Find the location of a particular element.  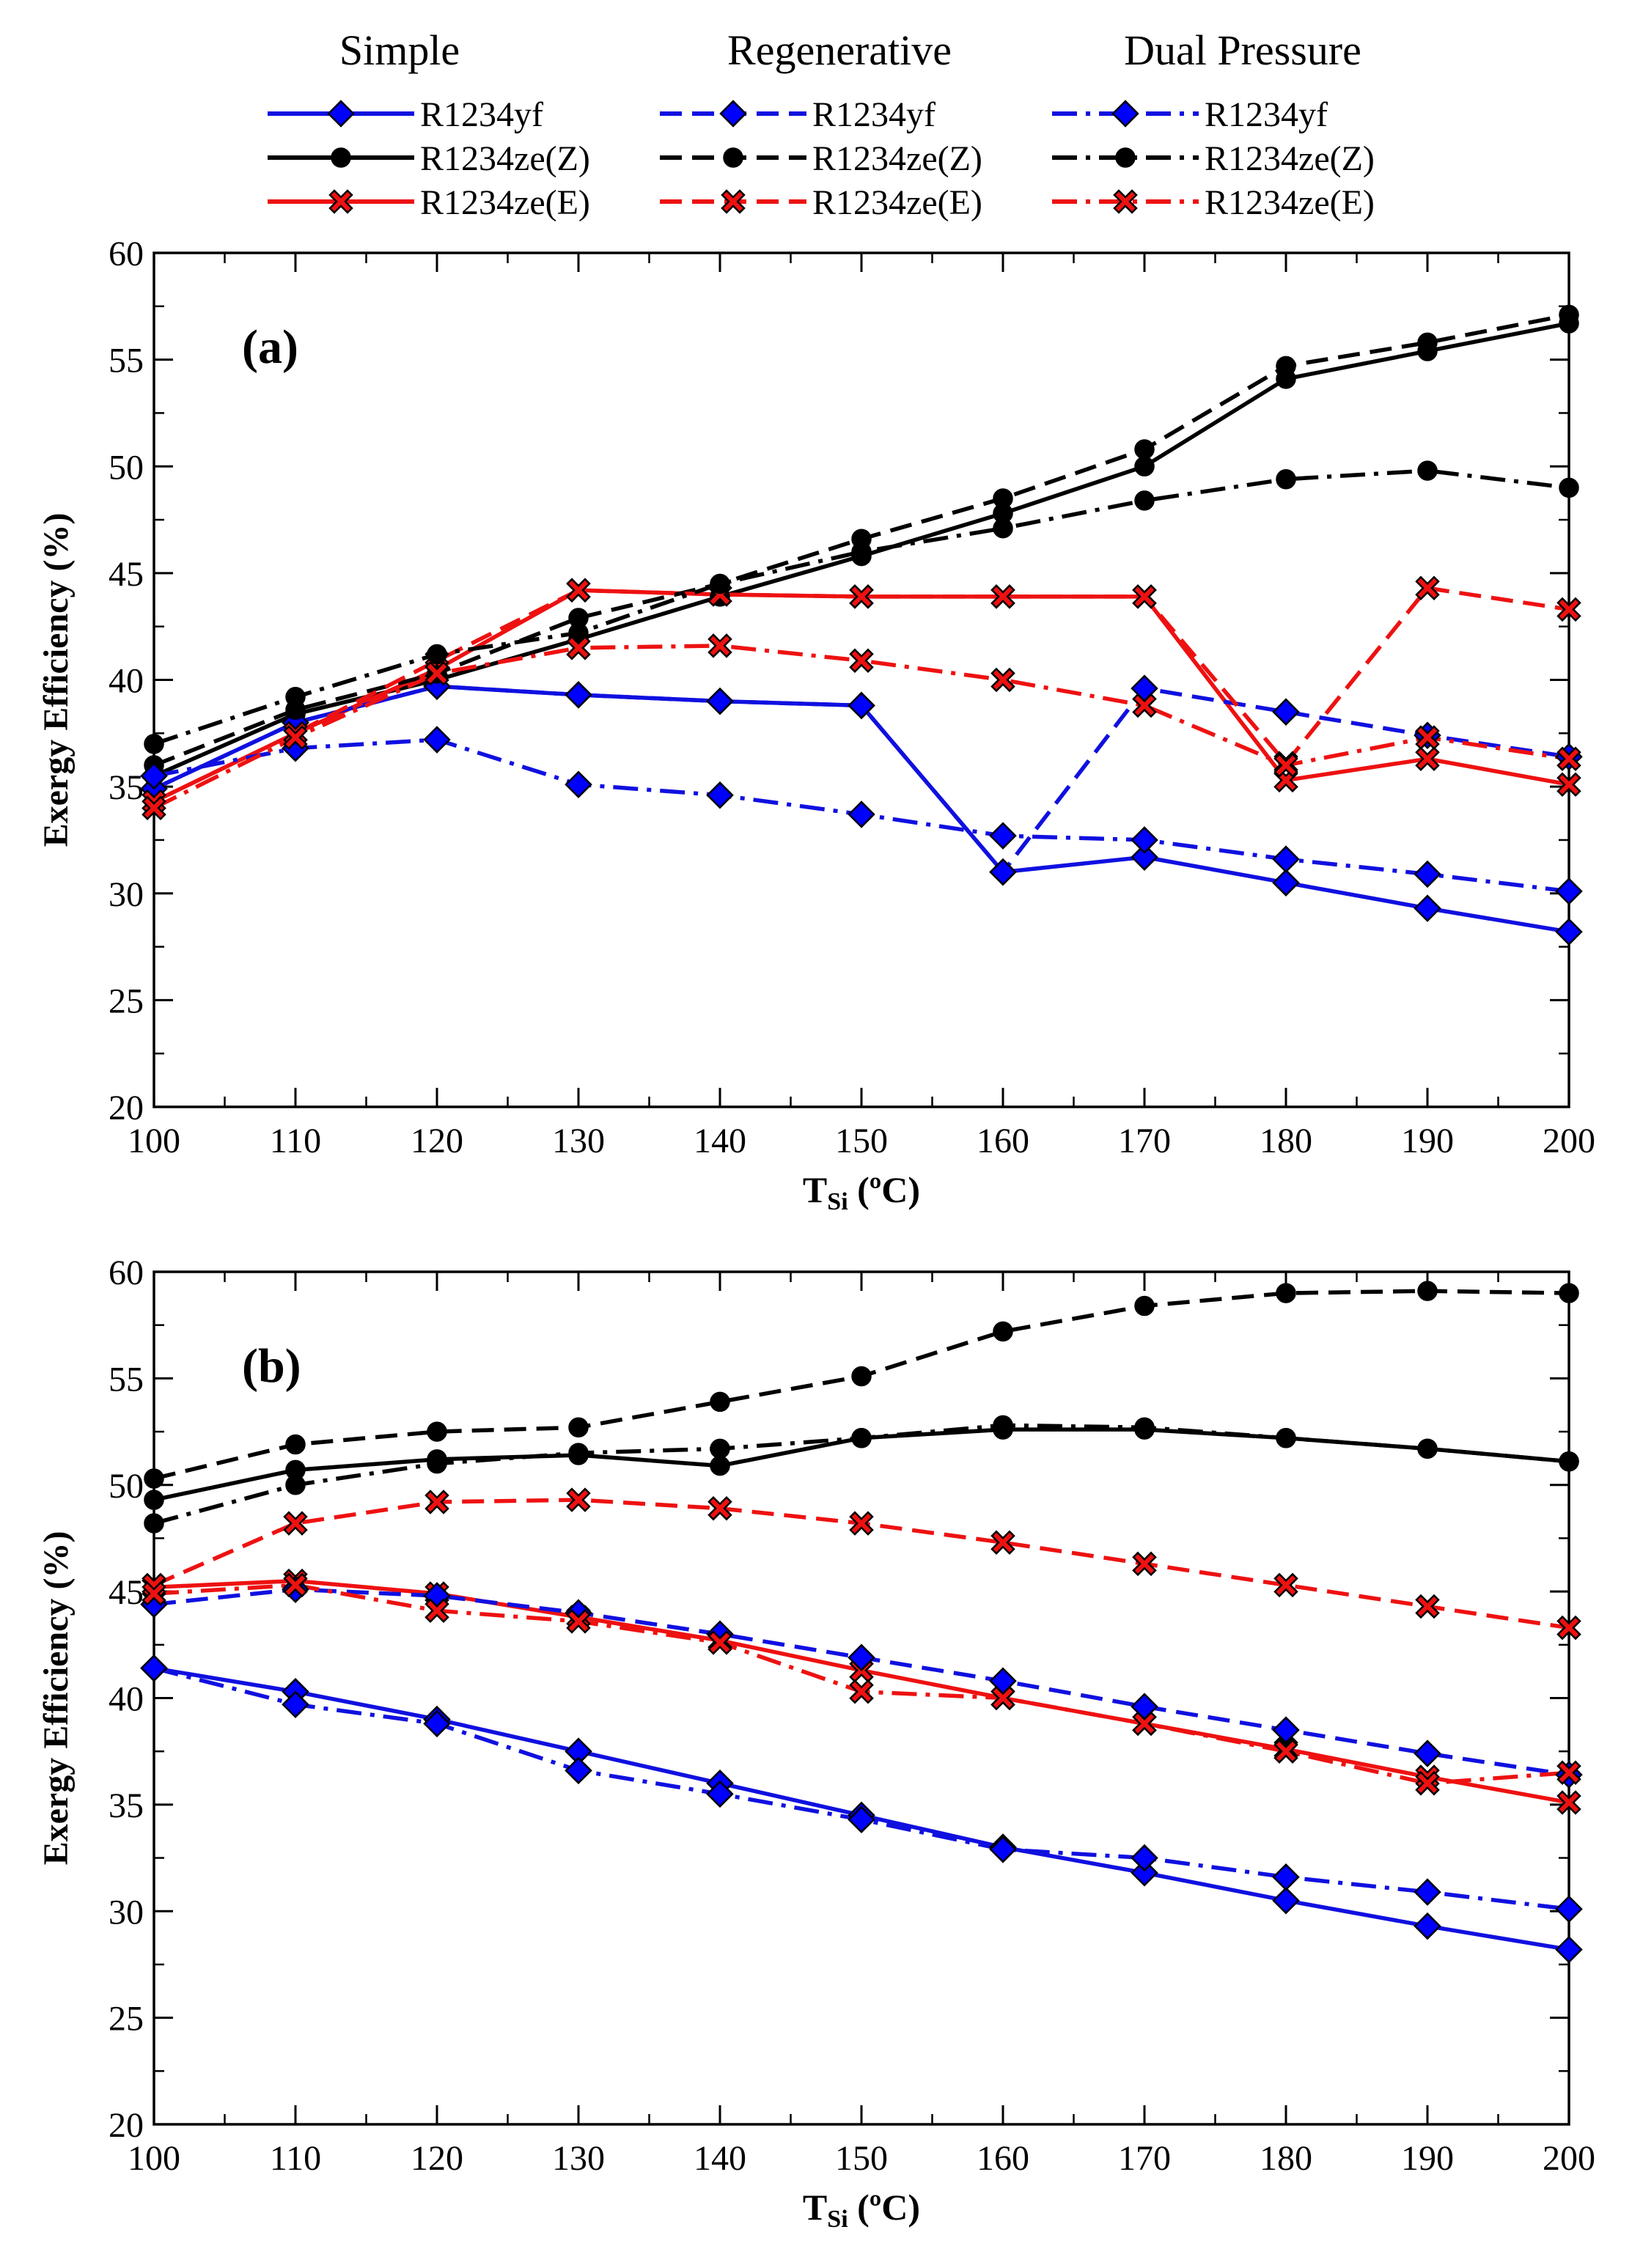

legend-entry-2-2: R1234ze(E) is located at coordinates (1213, 202).